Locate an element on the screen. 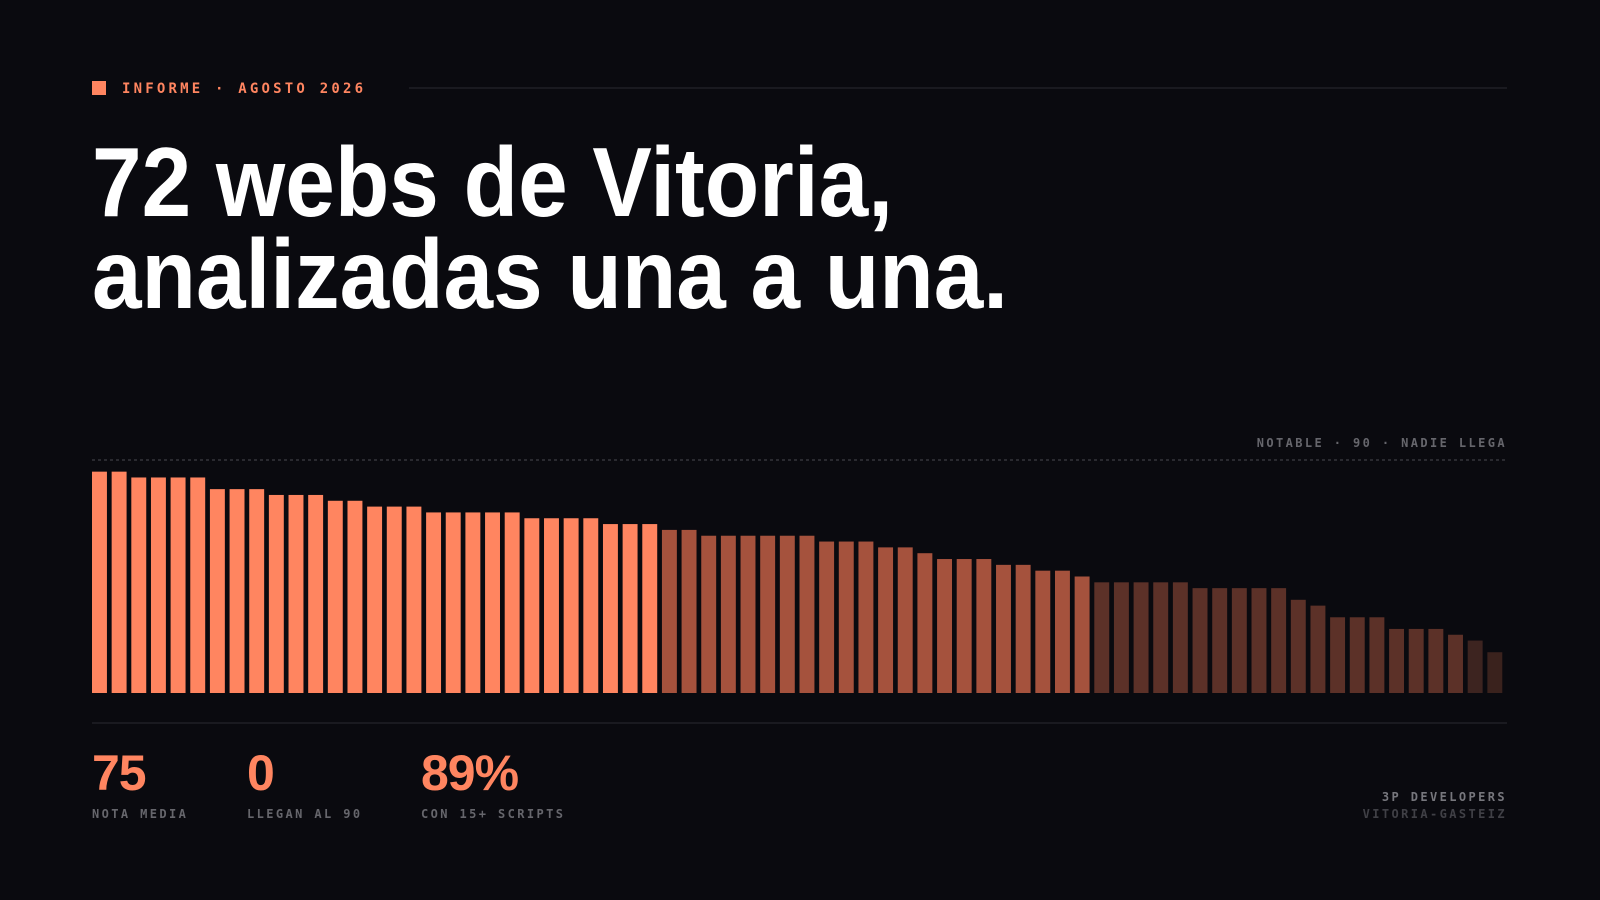 Image resolution: width=1600 pixels, height=900 pixels. stat-value: 75 is located at coordinates (119, 773).